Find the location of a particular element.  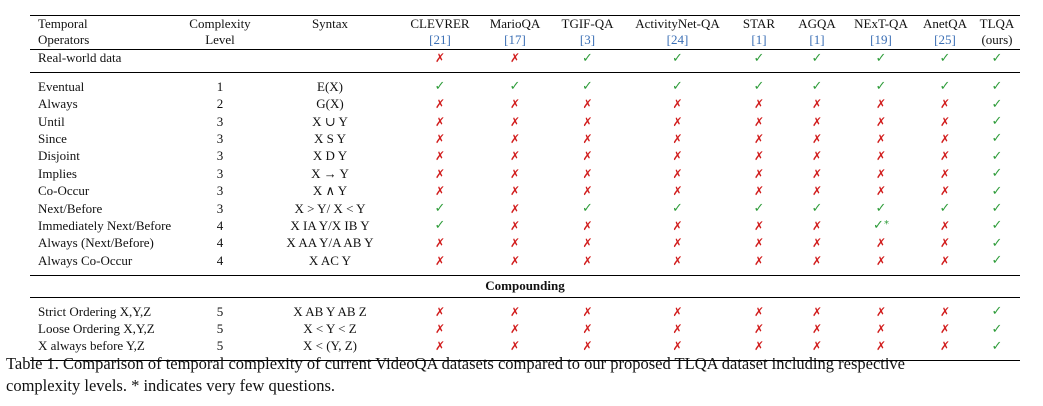

dataset-ref: [17] is located at coordinates (515, 40).